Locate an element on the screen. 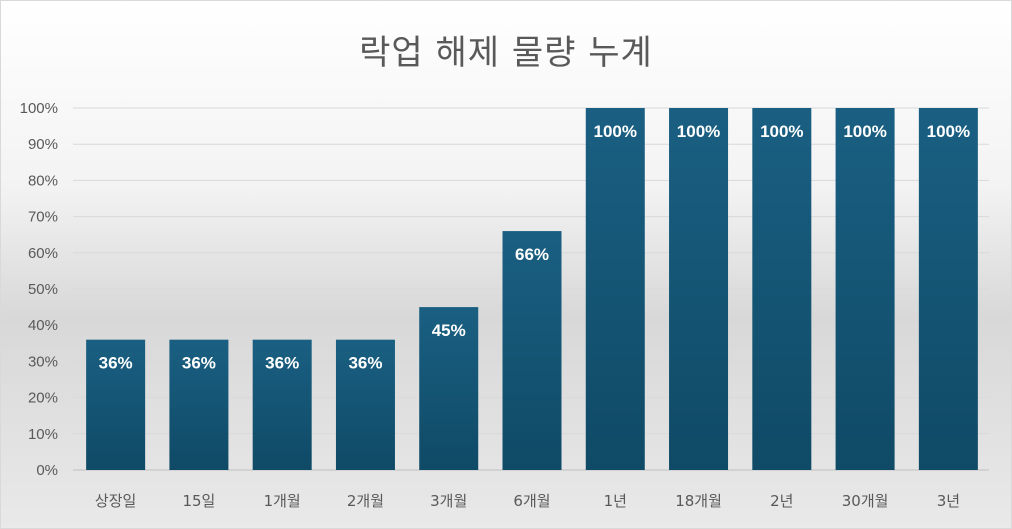 Image resolution: width=1012 pixels, height=529 pixels. y-tick-label: 40% is located at coordinates (43, 325).